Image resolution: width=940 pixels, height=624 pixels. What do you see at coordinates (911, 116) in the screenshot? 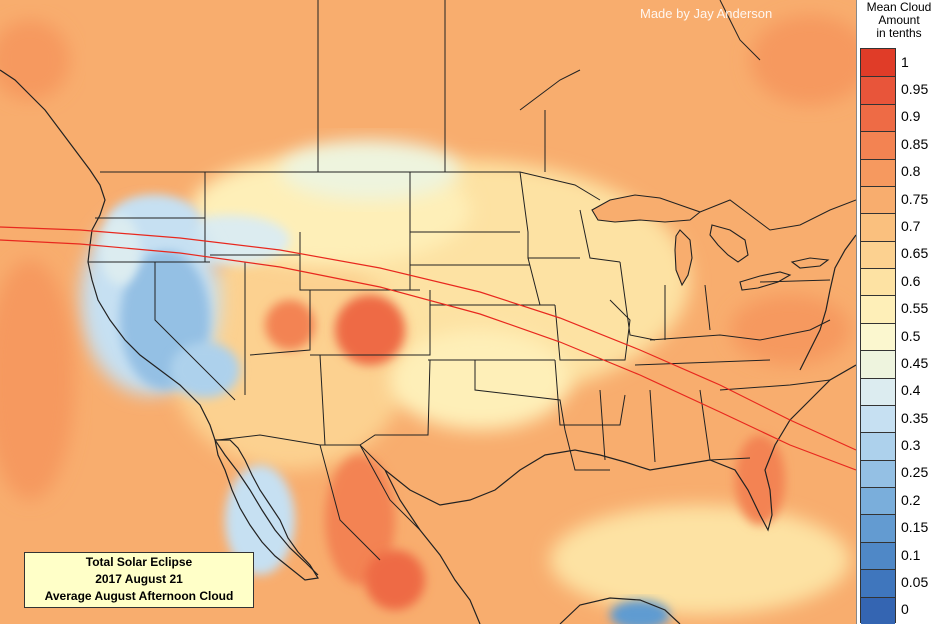
I see `legend-label: 0.9` at bounding box center [911, 116].